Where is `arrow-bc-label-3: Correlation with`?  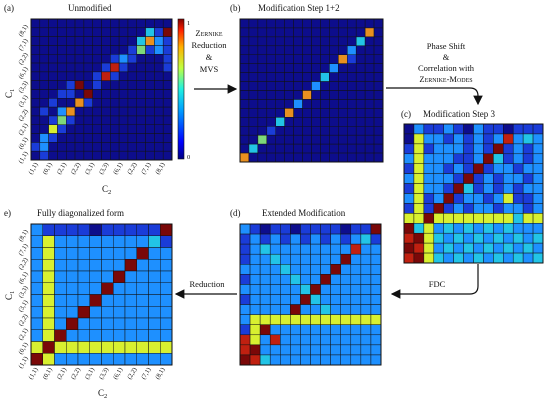
arrow-bc-label-3: Correlation with is located at coordinates (446, 68).